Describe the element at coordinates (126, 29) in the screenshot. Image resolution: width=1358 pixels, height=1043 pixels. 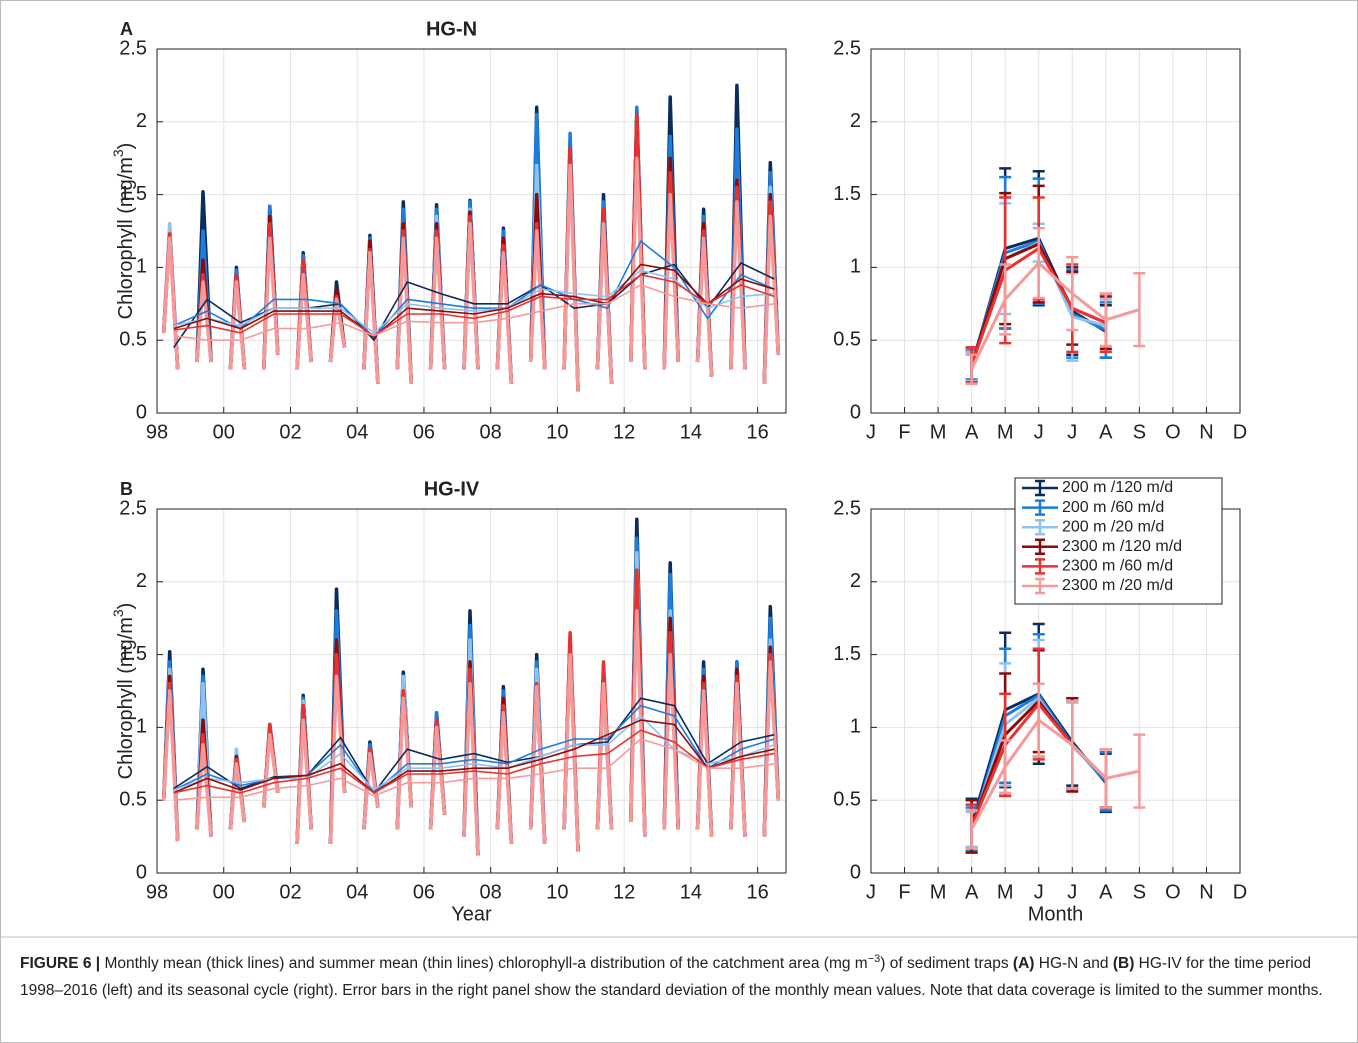
I see `panel-label: A` at that location.